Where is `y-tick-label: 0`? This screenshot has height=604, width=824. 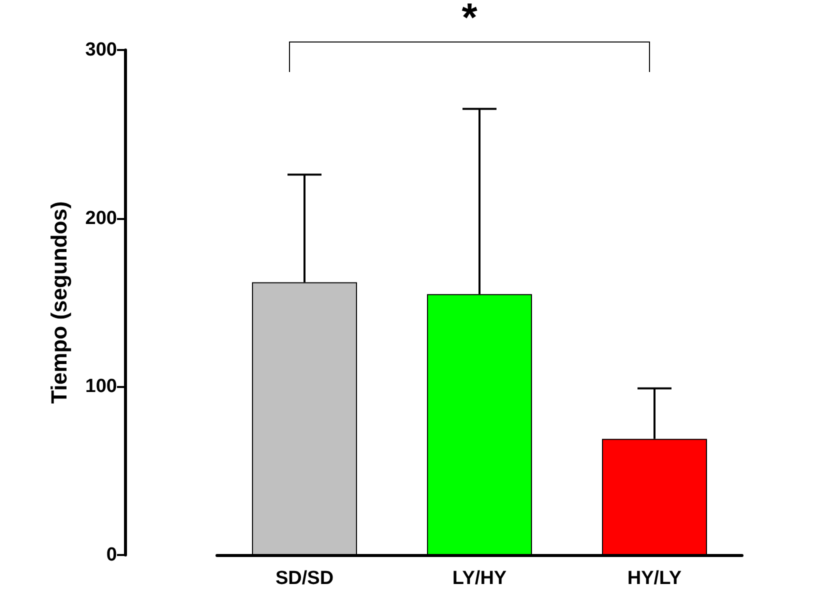 y-tick-label: 0 is located at coordinates (111, 555).